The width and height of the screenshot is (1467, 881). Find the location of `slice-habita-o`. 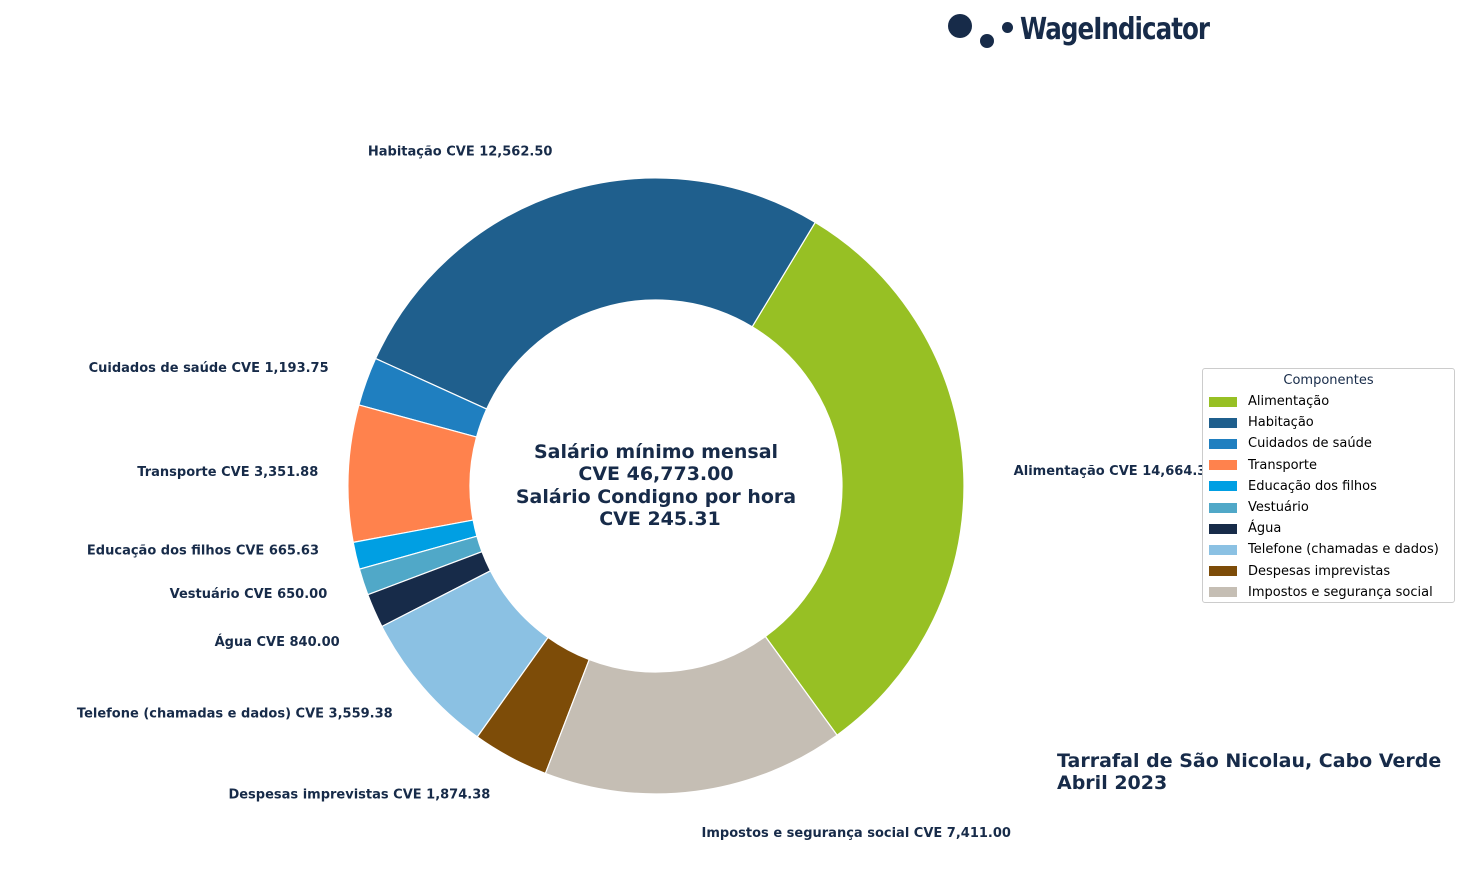

slice-habita-o is located at coordinates (595, 293).